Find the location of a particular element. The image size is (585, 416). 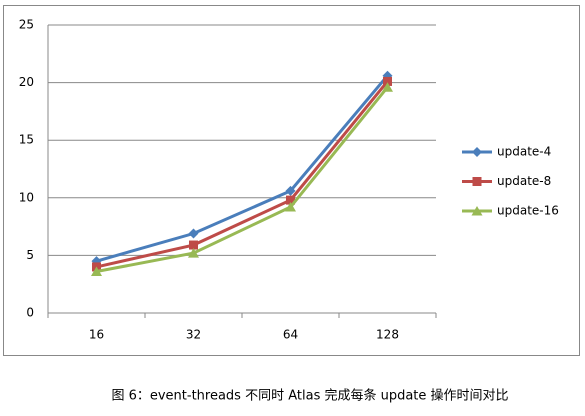

x-tick-label: 32 is located at coordinates (193, 335).